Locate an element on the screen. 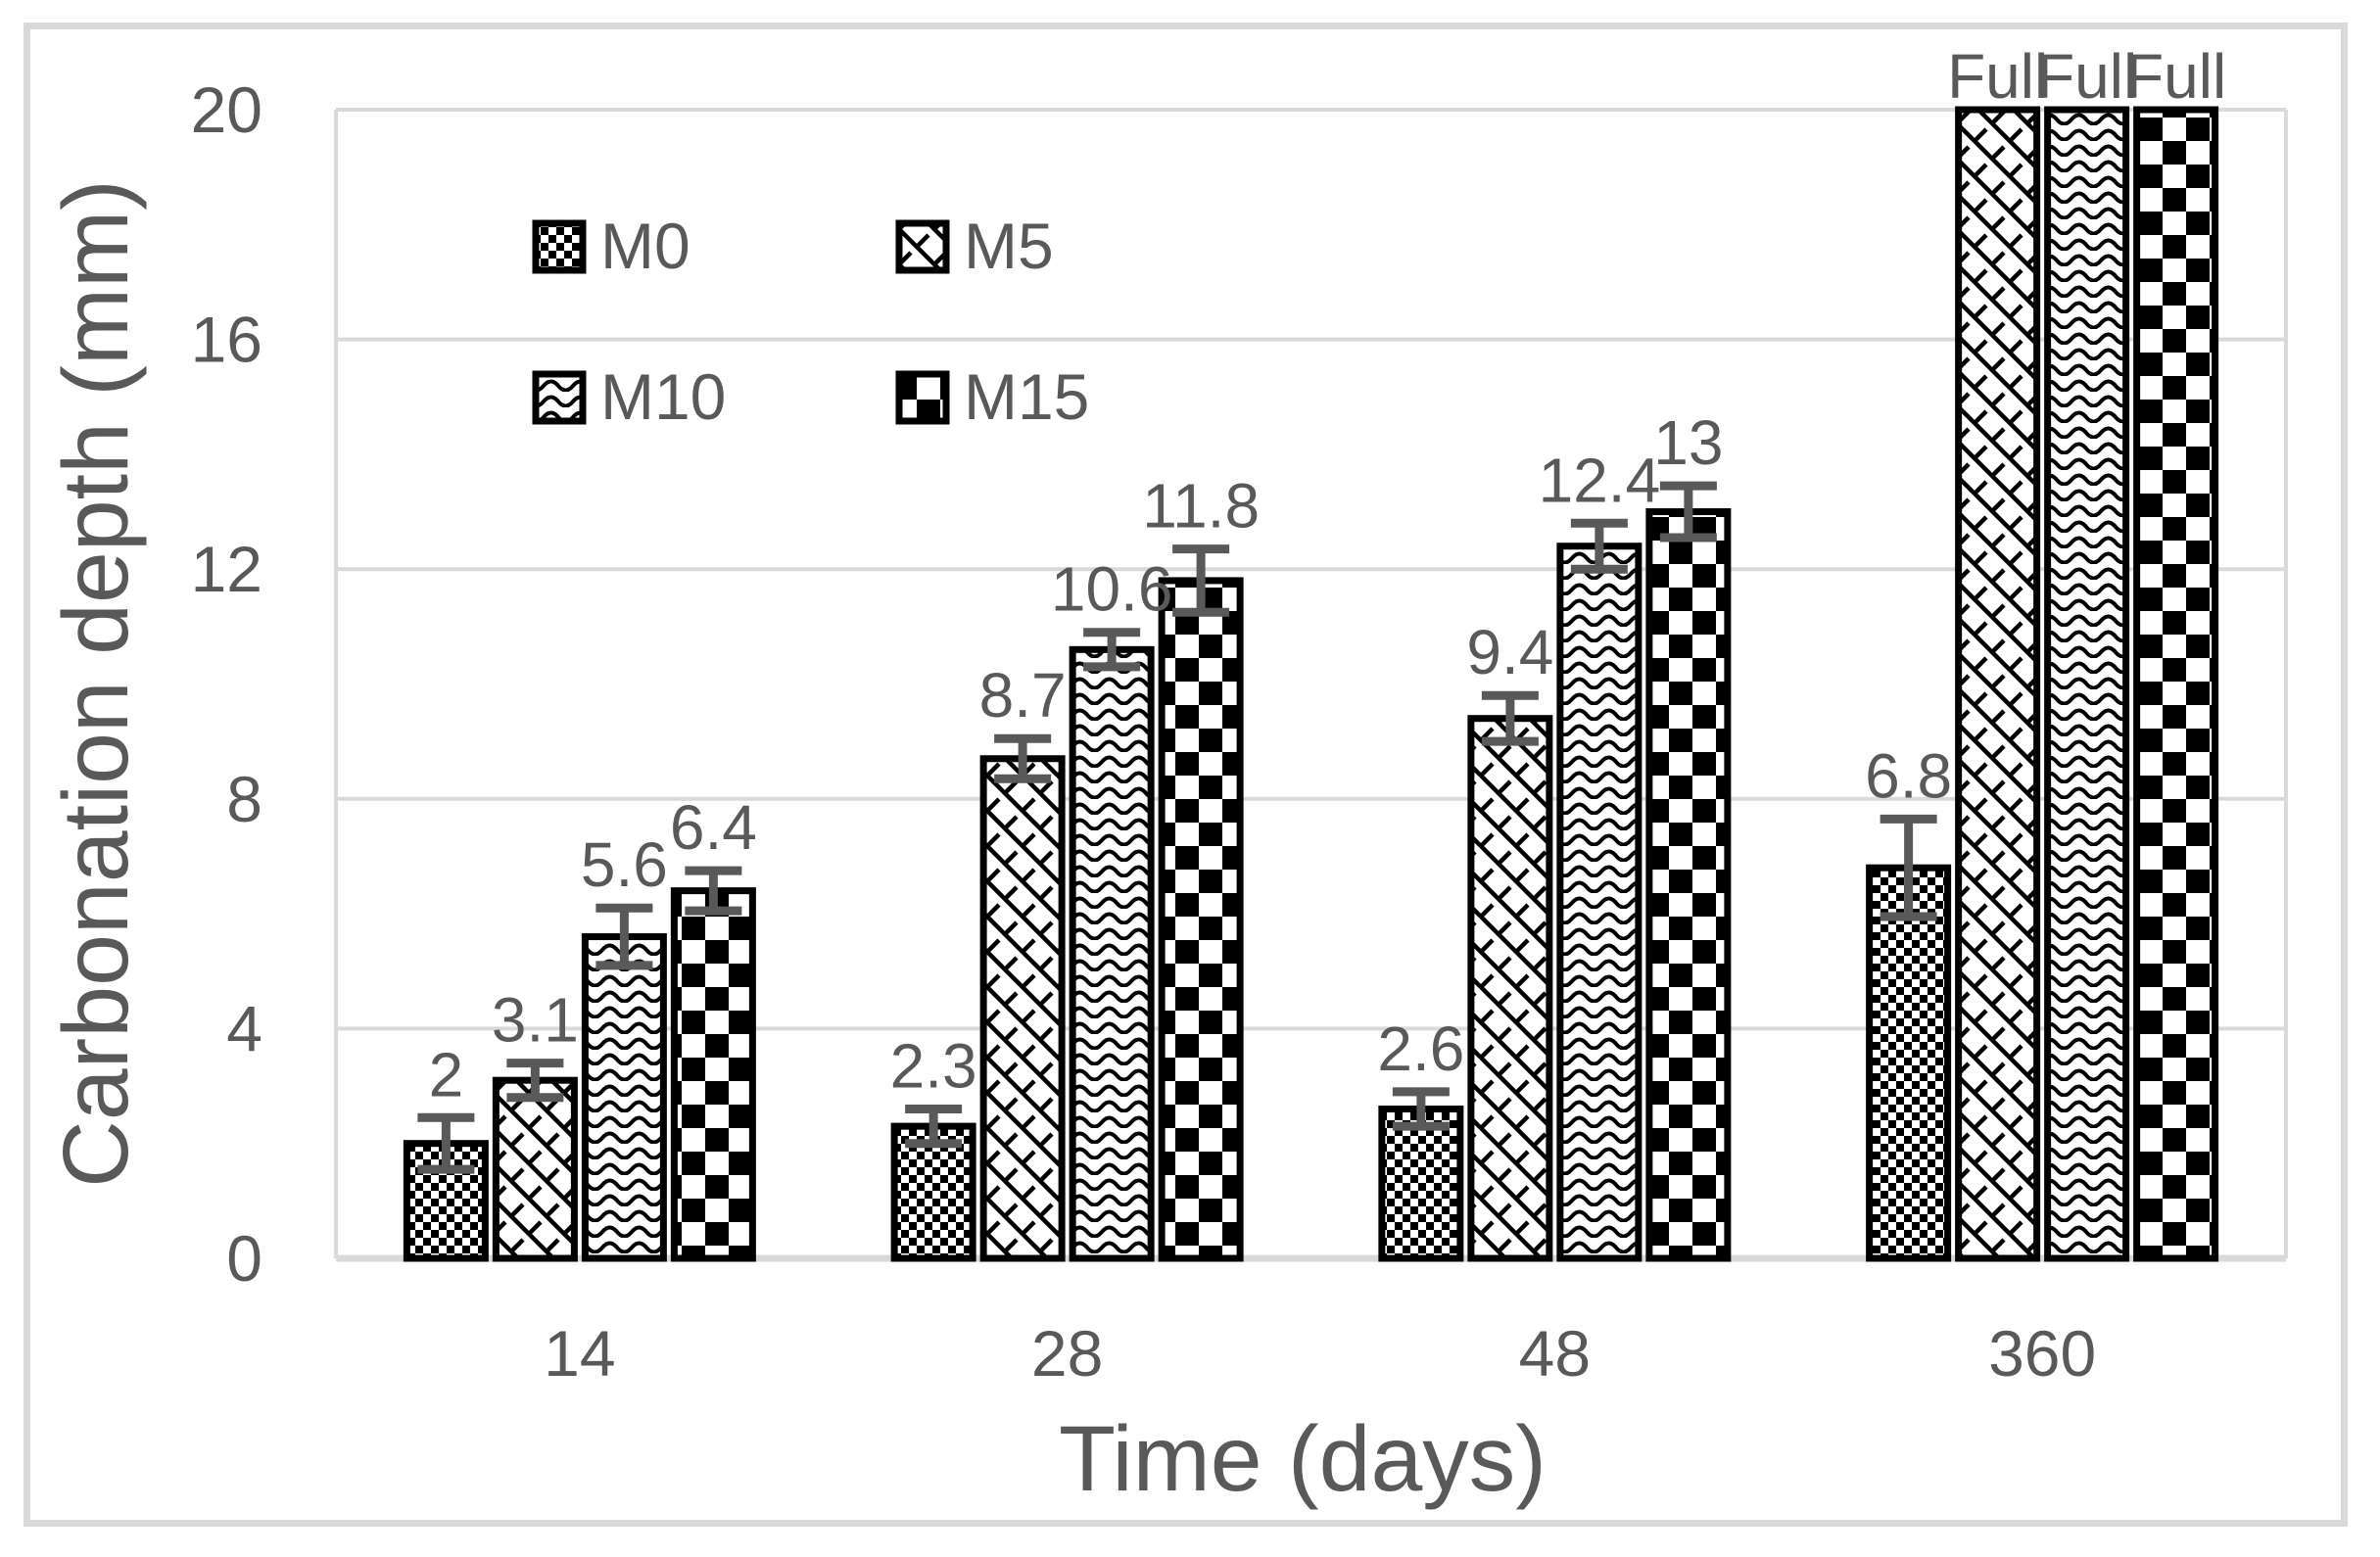 This screenshot has width=2380, height=1557. value-label-M5-28: 8.7 is located at coordinates (1023, 695).